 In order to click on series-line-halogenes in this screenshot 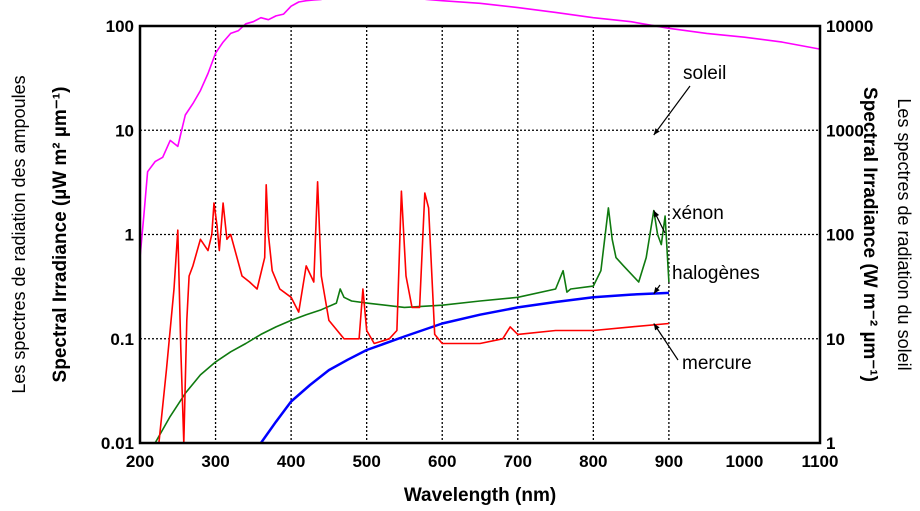, I will do `click(464, 367)`.